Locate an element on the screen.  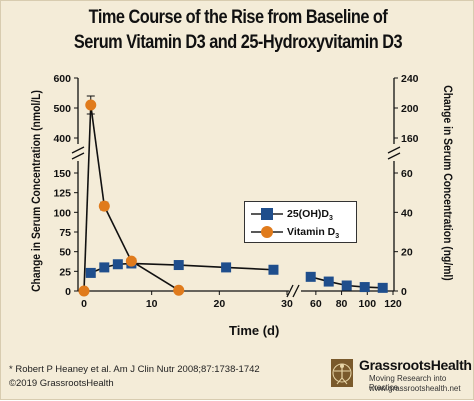
y-left-tick-label: 50 is located at coordinates (65, 253).